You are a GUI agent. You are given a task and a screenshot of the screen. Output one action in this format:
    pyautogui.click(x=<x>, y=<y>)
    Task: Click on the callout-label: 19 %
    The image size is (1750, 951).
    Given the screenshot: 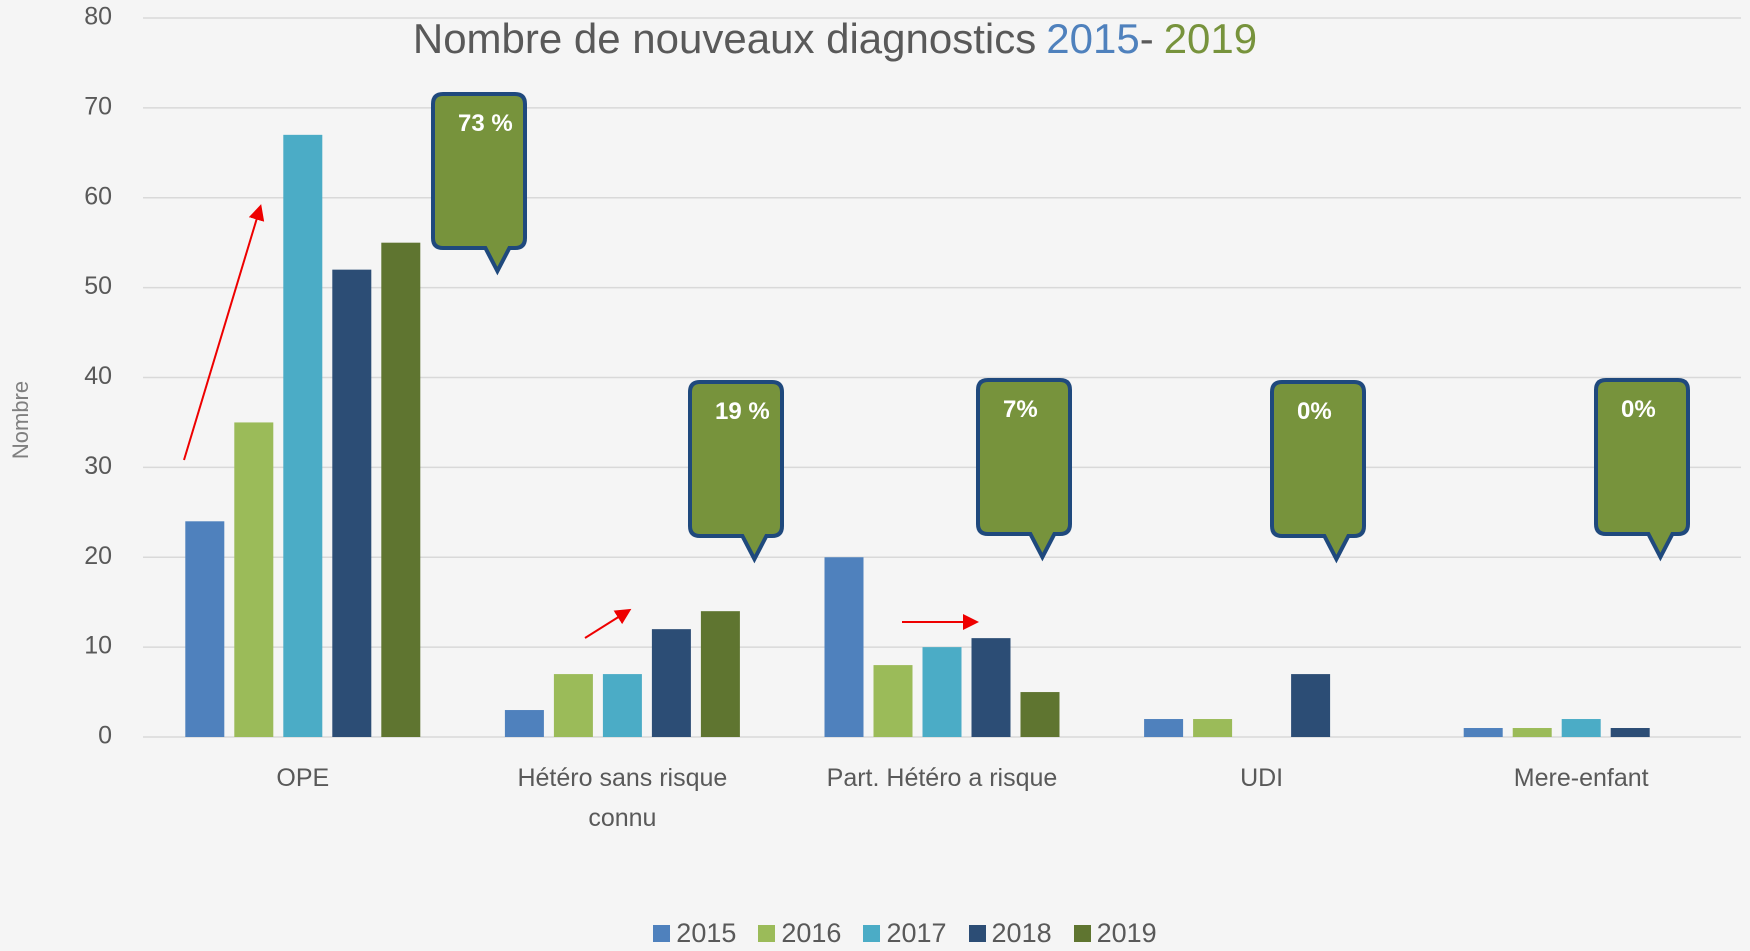 What is the action you would take?
    pyautogui.click(x=742, y=411)
    